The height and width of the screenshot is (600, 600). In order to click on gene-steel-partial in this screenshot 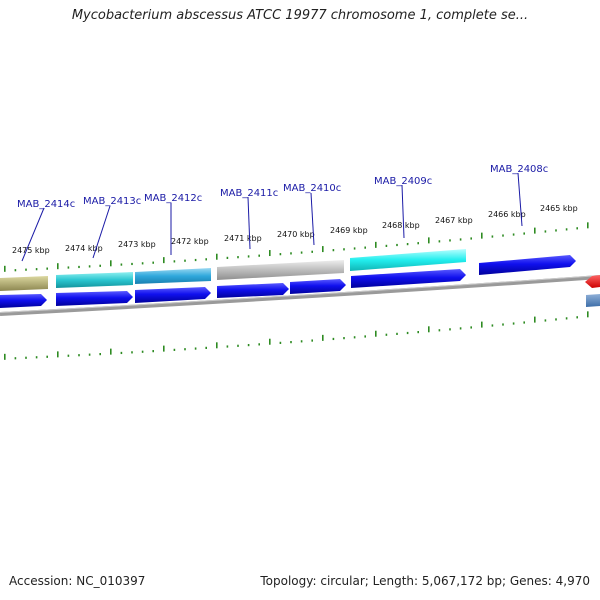, I will do `click(593, 300)`.